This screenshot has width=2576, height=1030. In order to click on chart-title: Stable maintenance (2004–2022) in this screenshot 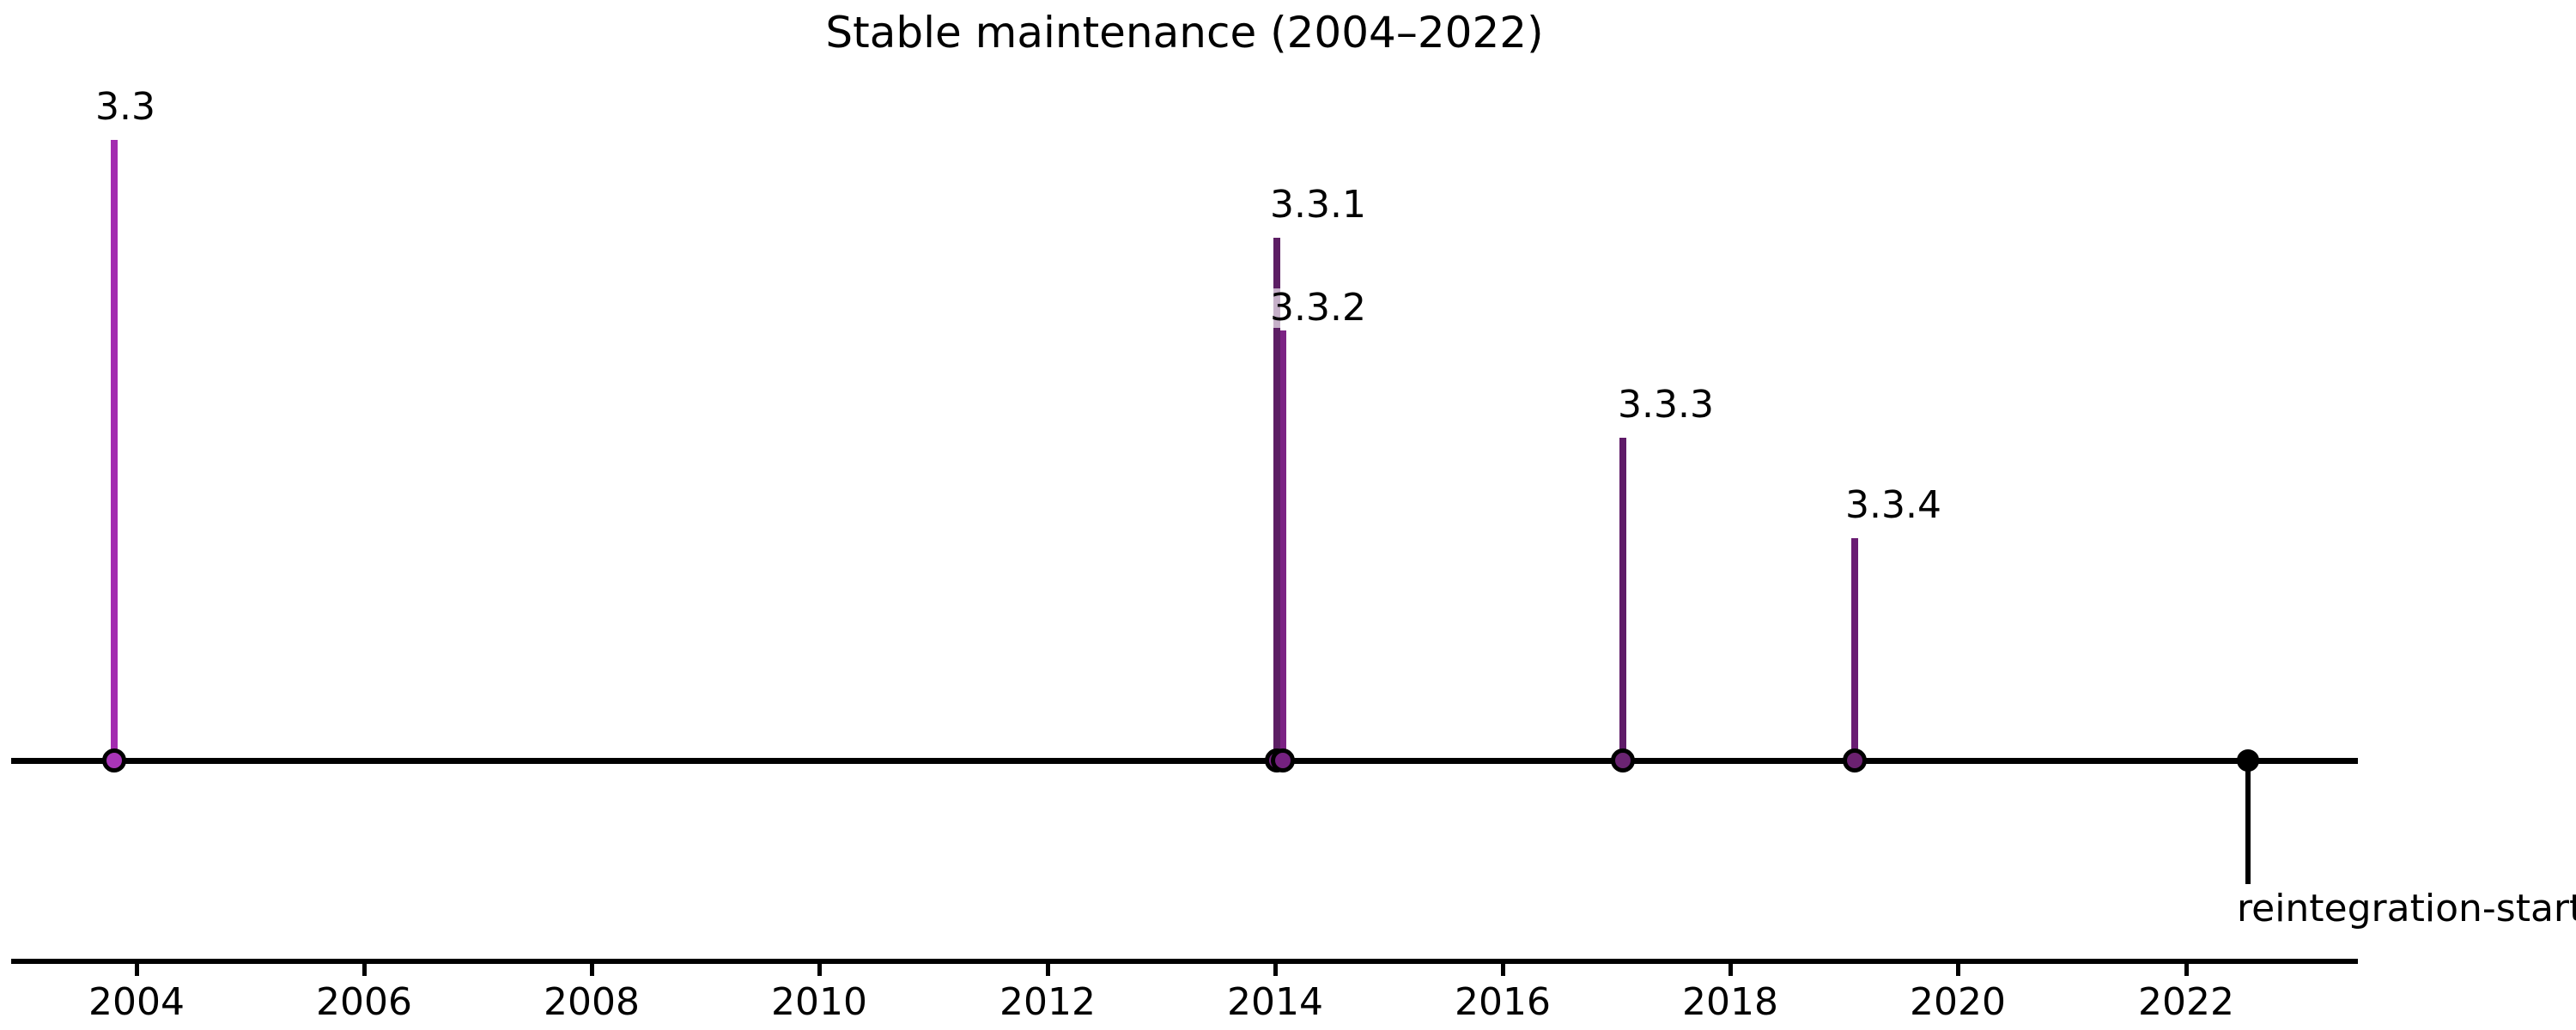, I will do `click(1184, 33)`.